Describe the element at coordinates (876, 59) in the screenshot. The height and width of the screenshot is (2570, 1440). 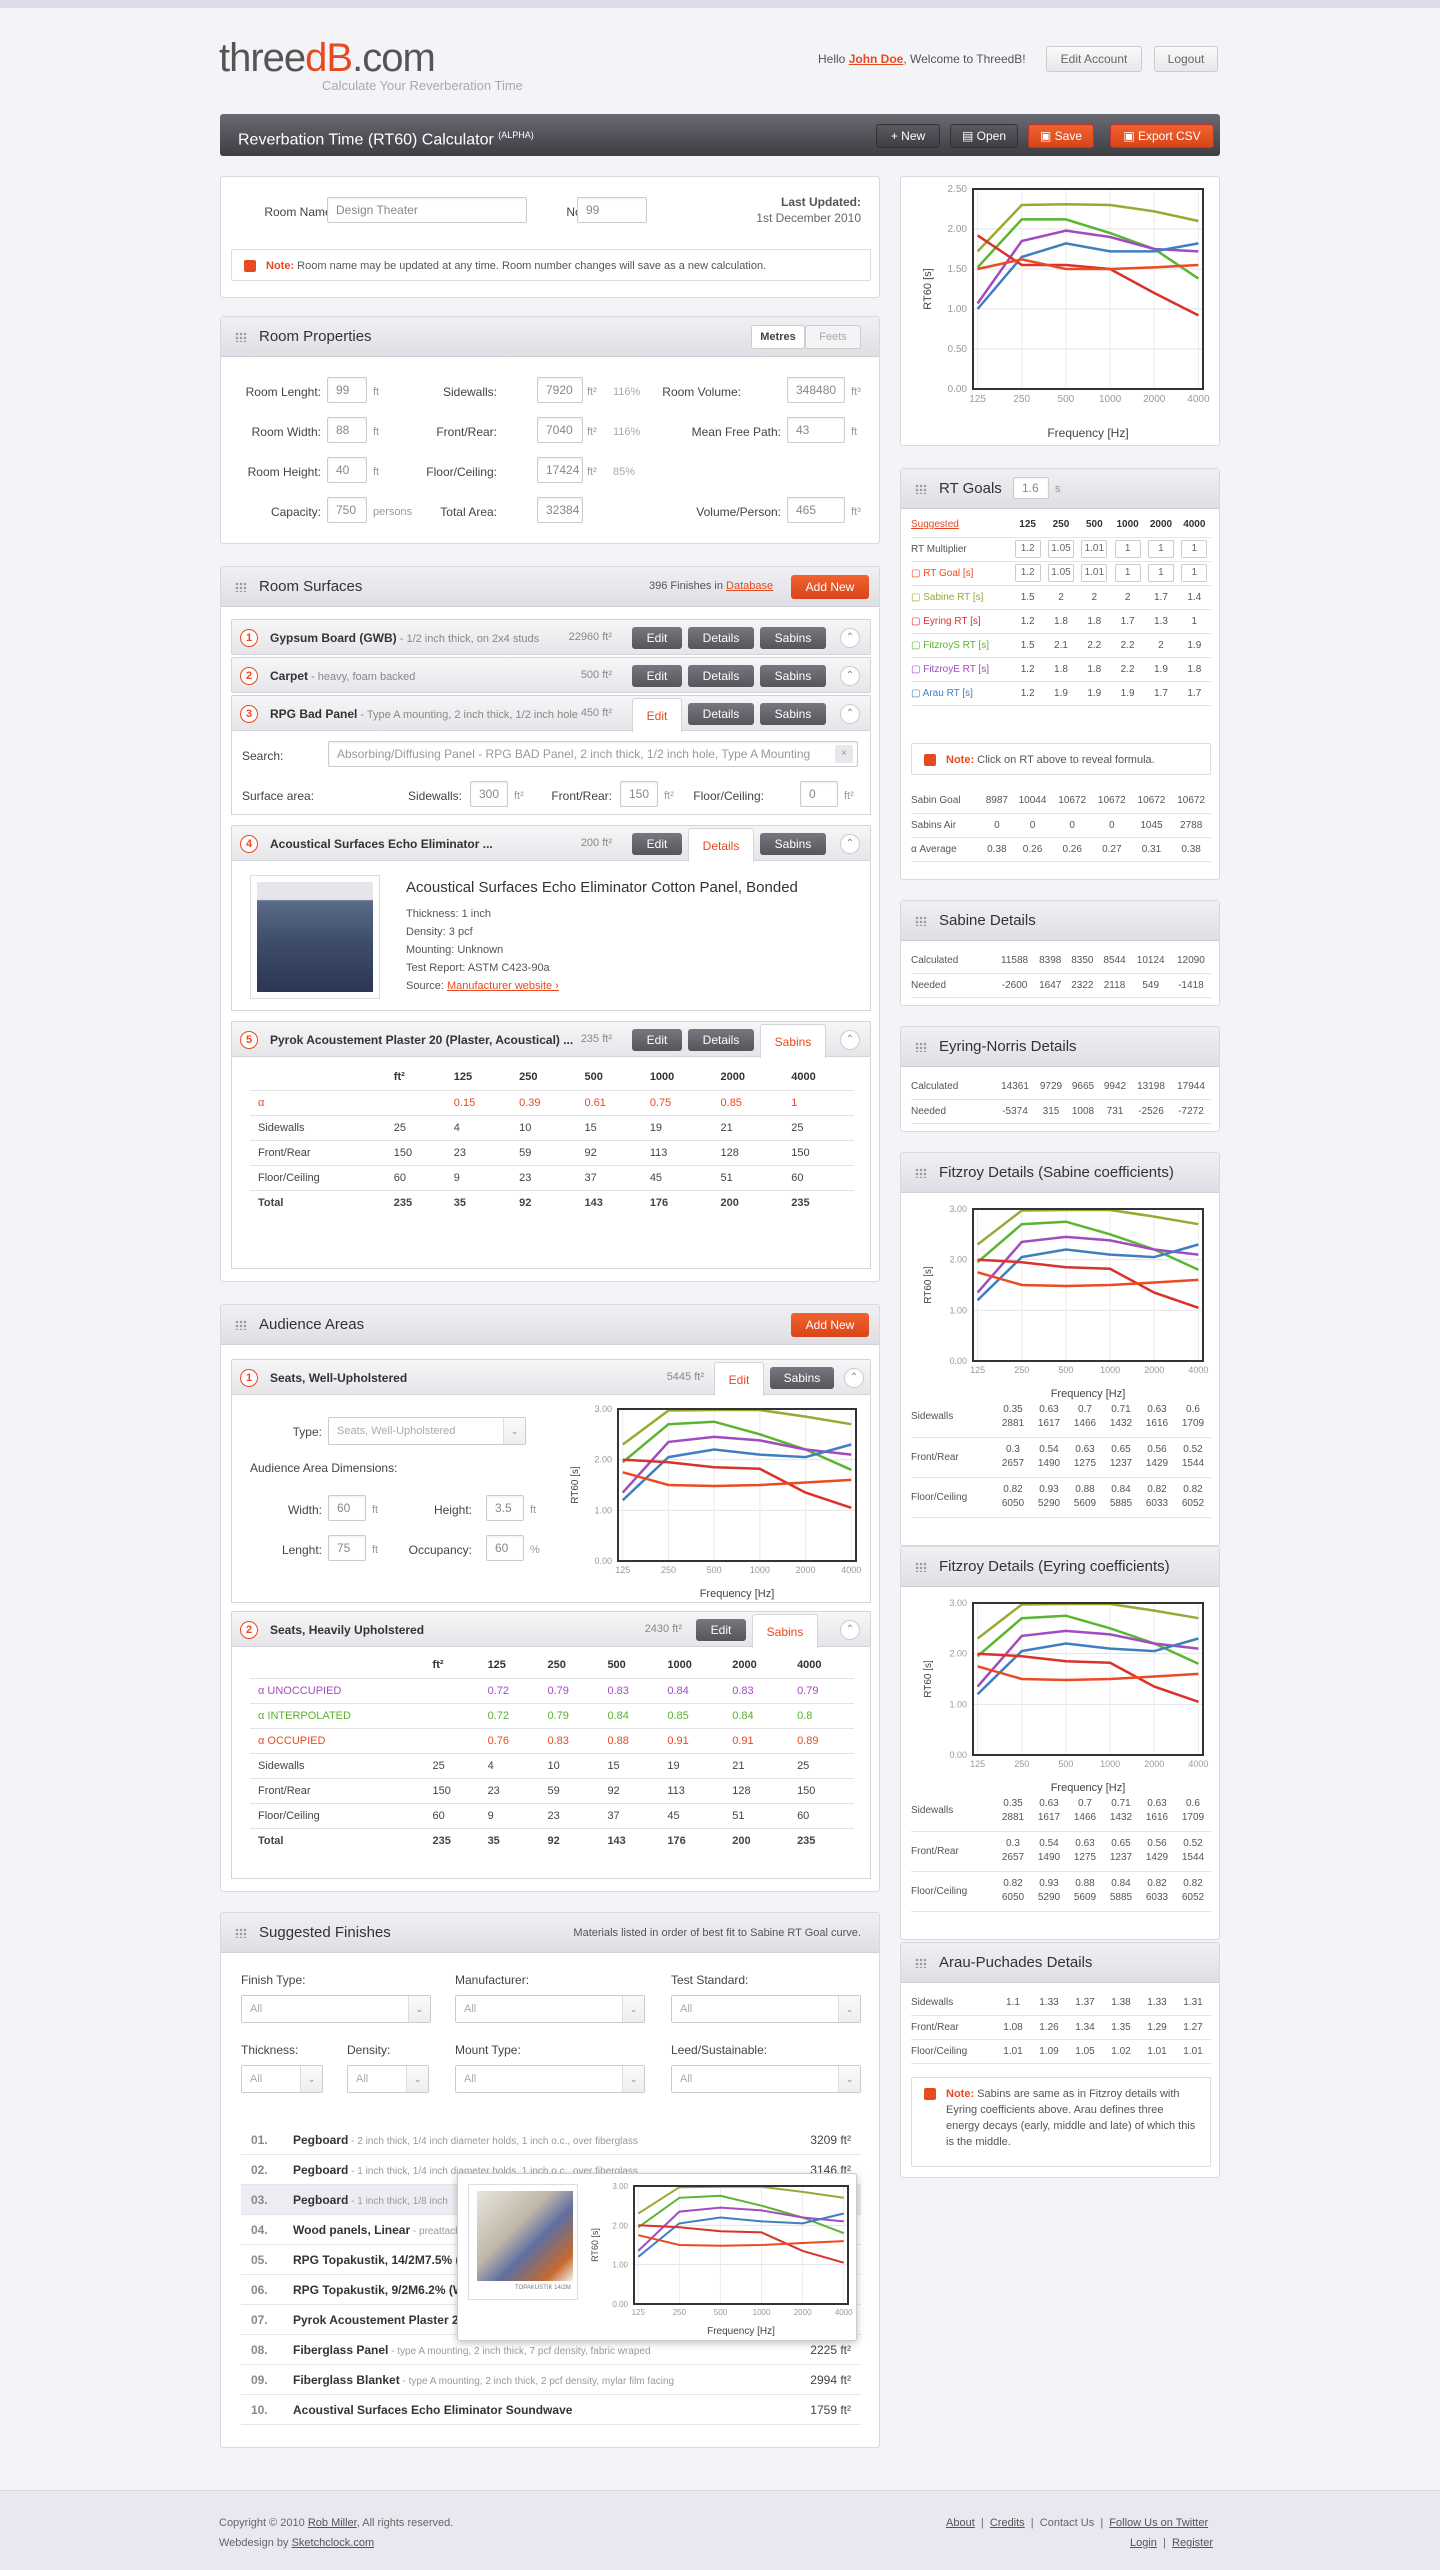
I see `user-link: John Doe` at that location.